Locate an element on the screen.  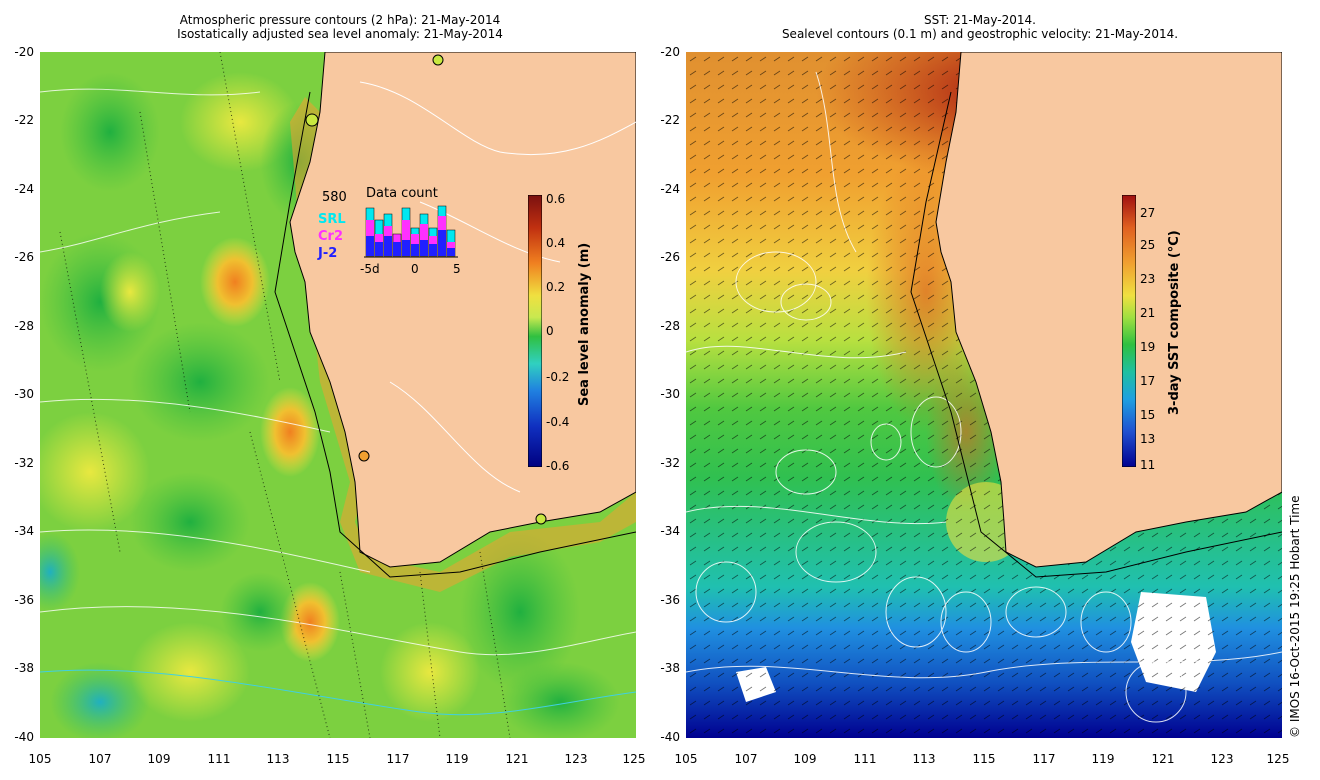
right-colorbar-label: 3-day SST composite (°C) is located at coordinates (1174, 322).